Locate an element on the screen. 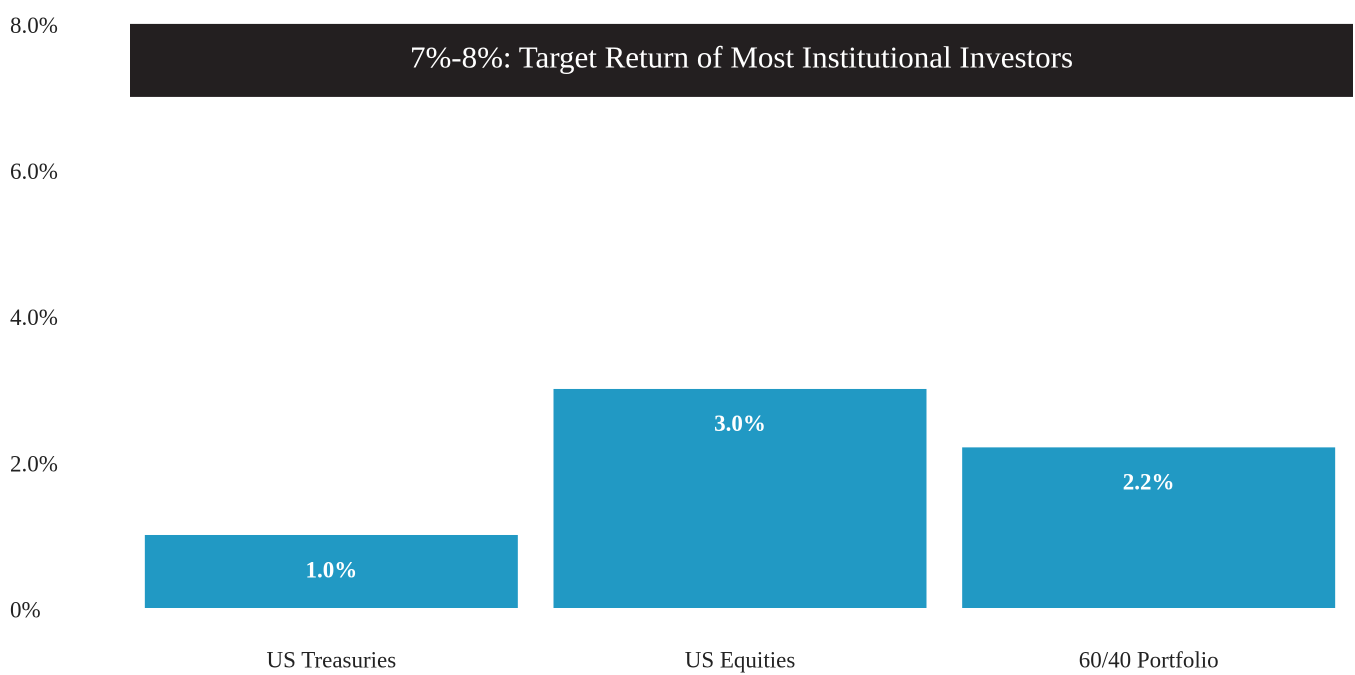 This screenshot has width=1355, height=675. value-label: 2.2% is located at coordinates (1149, 482).